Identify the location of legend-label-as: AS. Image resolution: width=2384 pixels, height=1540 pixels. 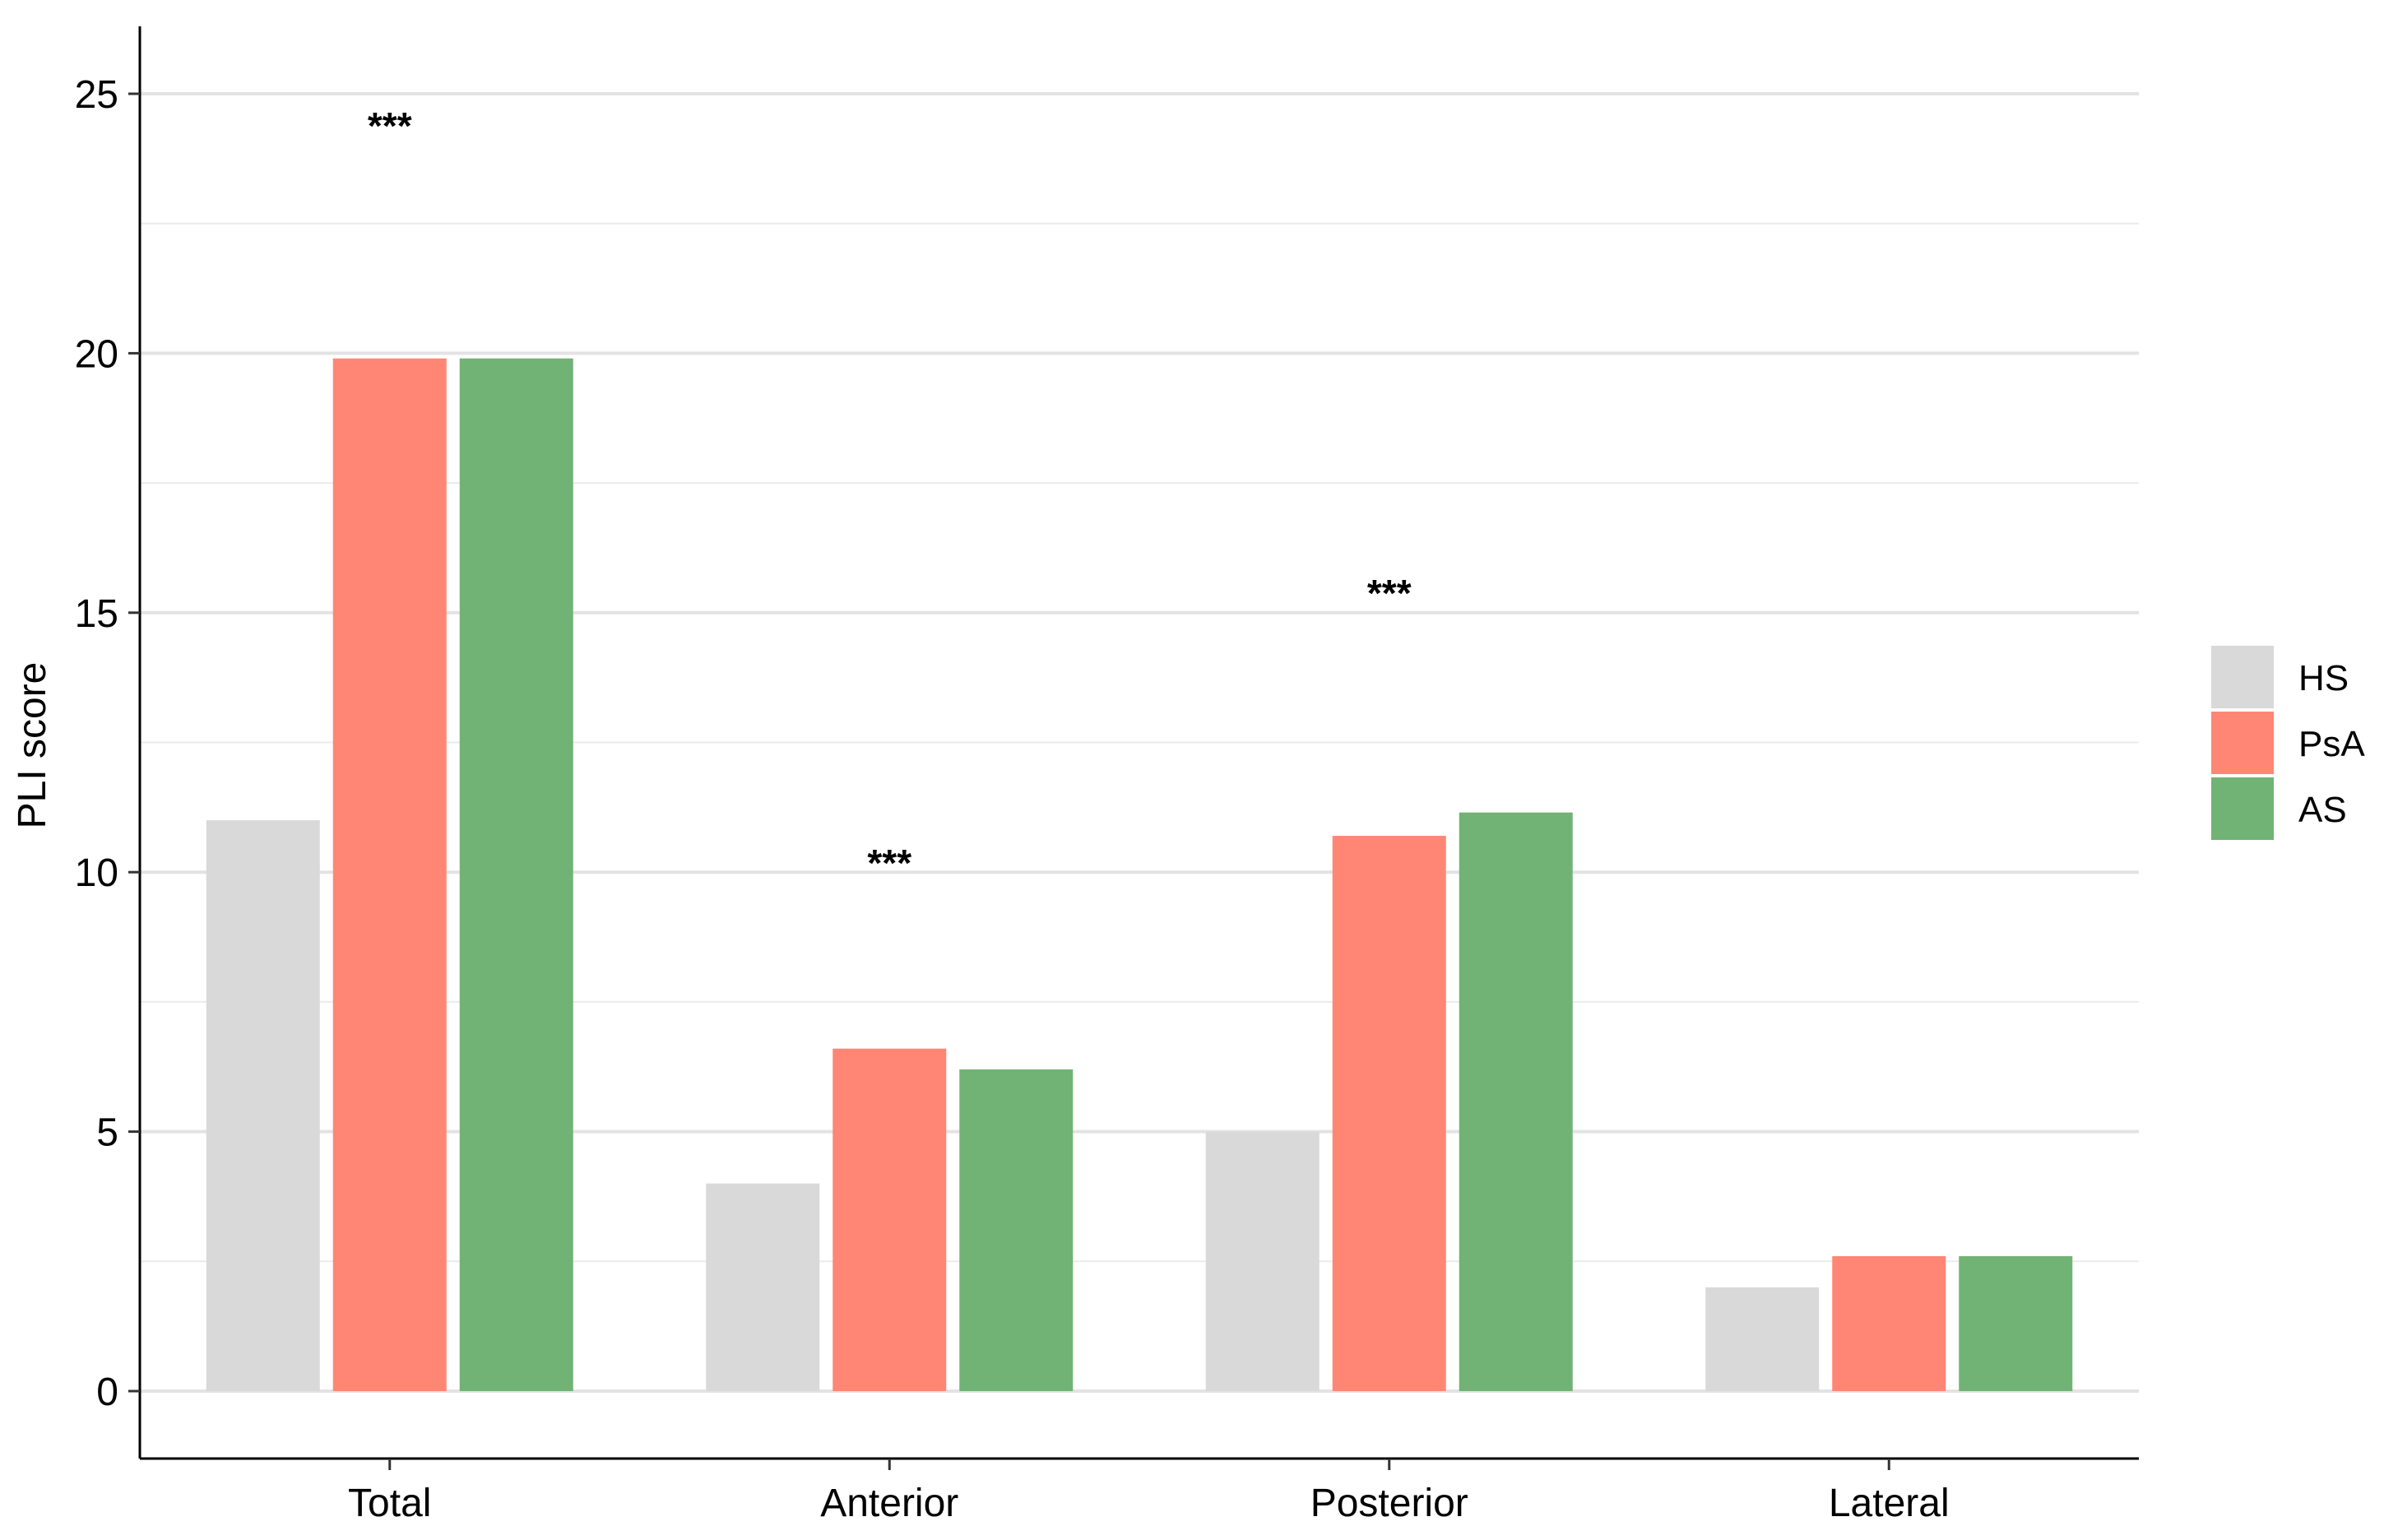
(2322, 810).